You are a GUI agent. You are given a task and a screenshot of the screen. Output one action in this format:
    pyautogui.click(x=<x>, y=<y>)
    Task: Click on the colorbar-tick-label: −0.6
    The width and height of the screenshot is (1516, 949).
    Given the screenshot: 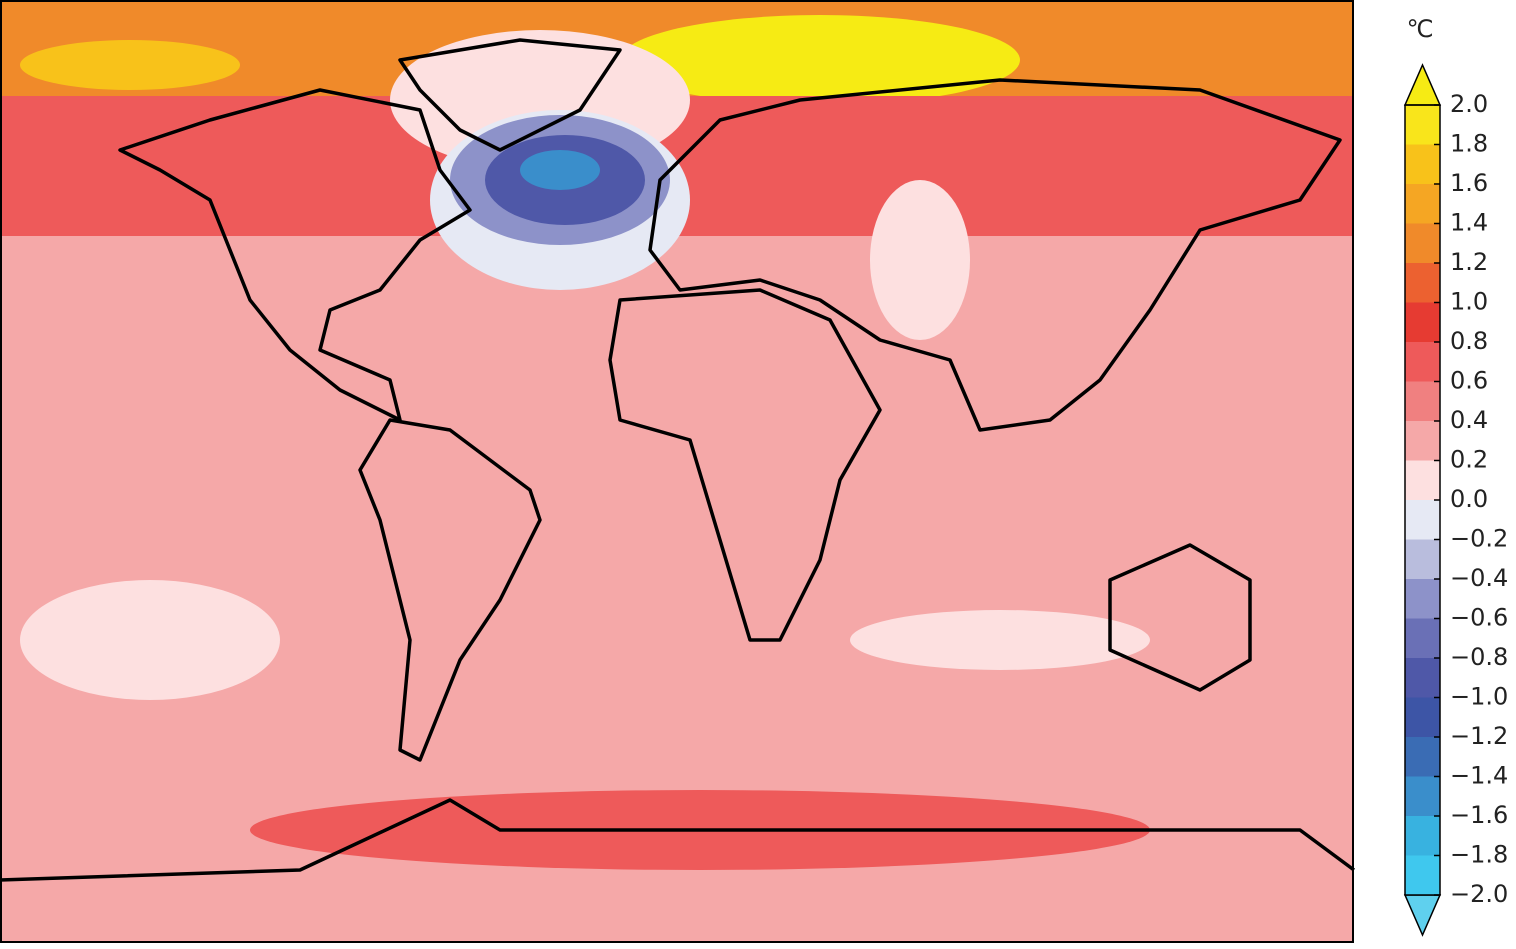 What is the action you would take?
    pyautogui.click(x=1479, y=618)
    